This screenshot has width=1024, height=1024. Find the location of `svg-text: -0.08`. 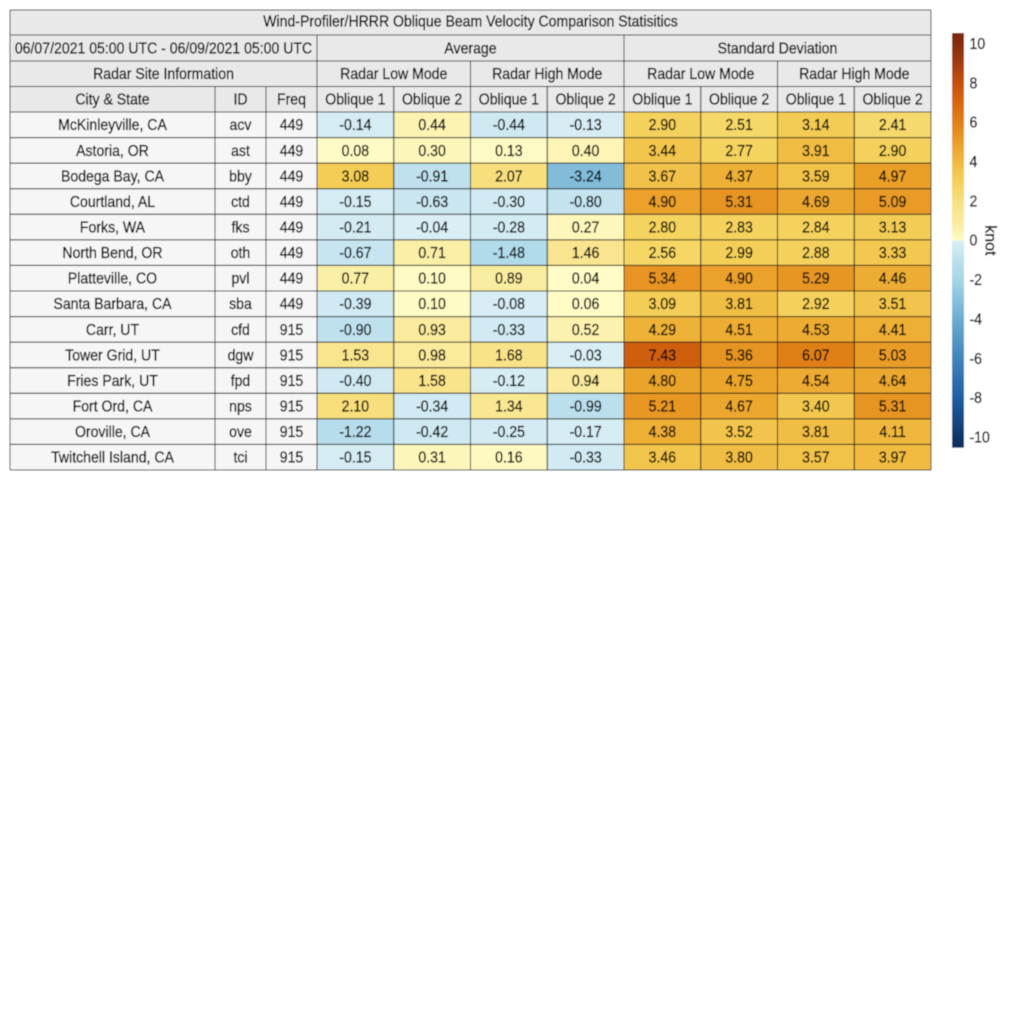

svg-text: -0.08 is located at coordinates (509, 304).